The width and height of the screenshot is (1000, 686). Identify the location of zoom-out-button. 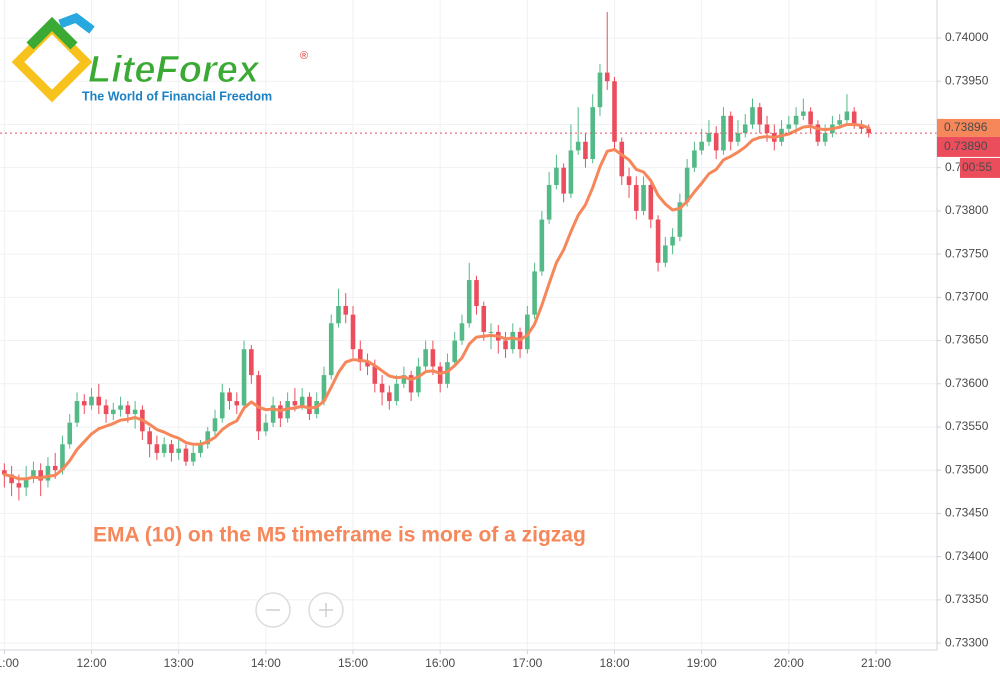
(273, 610).